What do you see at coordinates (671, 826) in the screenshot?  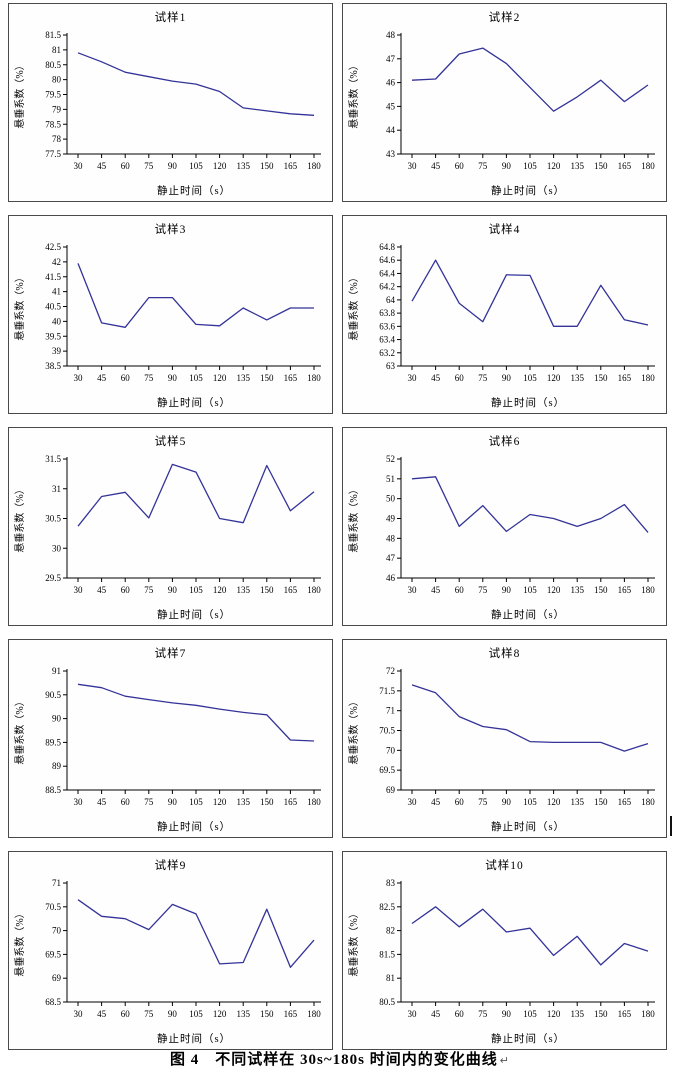 I see `text-cursor` at bounding box center [671, 826].